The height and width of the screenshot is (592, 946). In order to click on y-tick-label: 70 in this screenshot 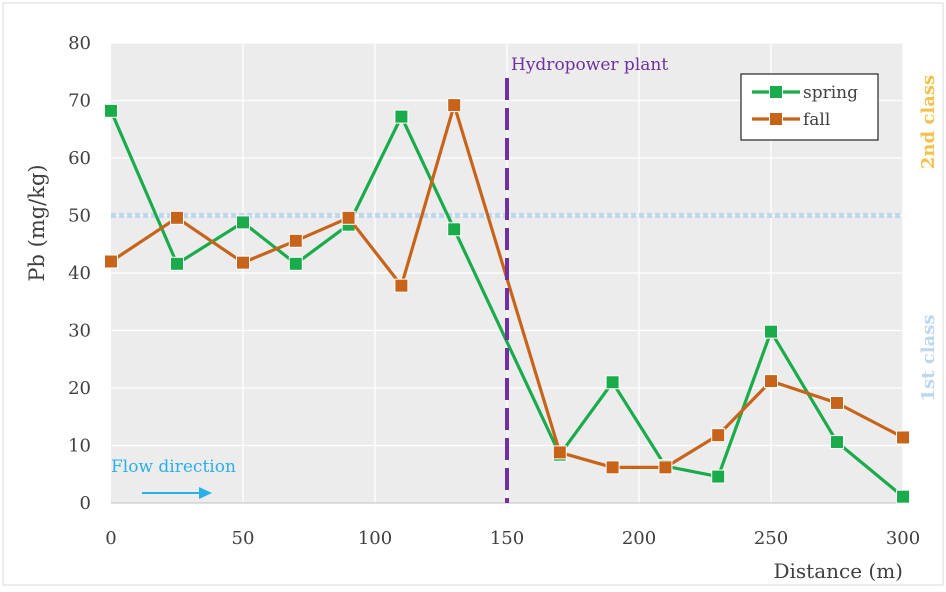, I will do `click(79, 101)`.